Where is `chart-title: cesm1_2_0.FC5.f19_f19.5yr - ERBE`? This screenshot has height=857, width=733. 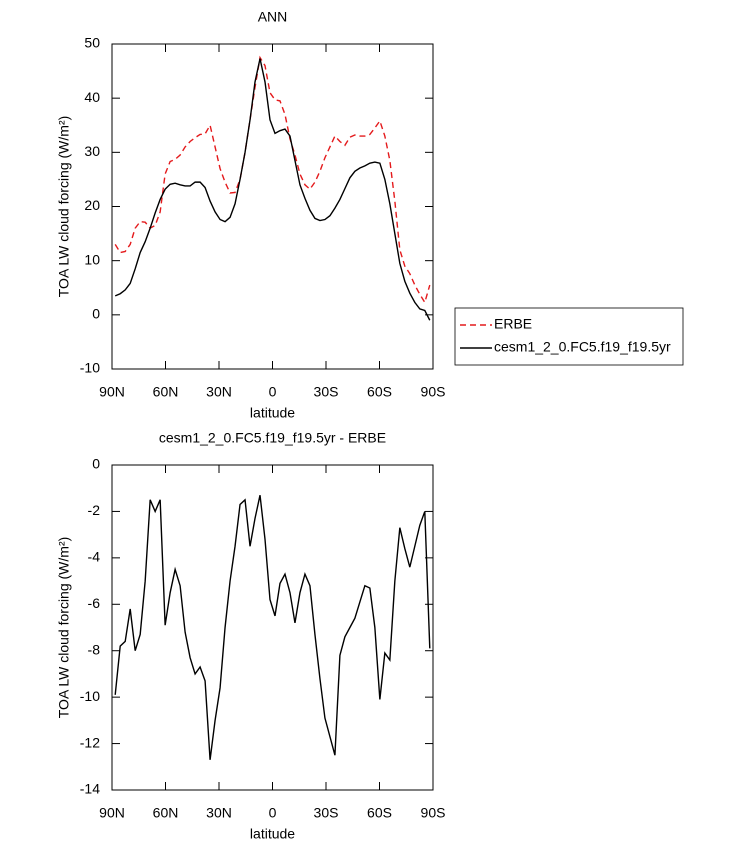
chart-title: cesm1_2_0.FC5.f19_f19.5yr - ERBE is located at coordinates (272, 438).